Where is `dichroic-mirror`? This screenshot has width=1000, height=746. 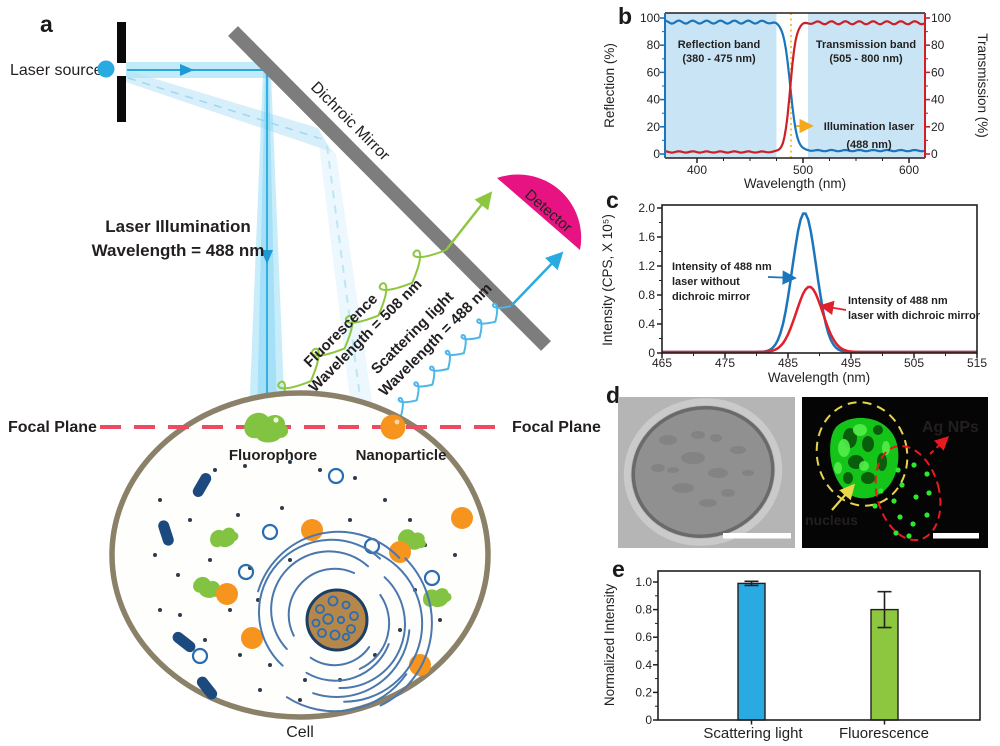 dichroic-mirror is located at coordinates (389, 188).